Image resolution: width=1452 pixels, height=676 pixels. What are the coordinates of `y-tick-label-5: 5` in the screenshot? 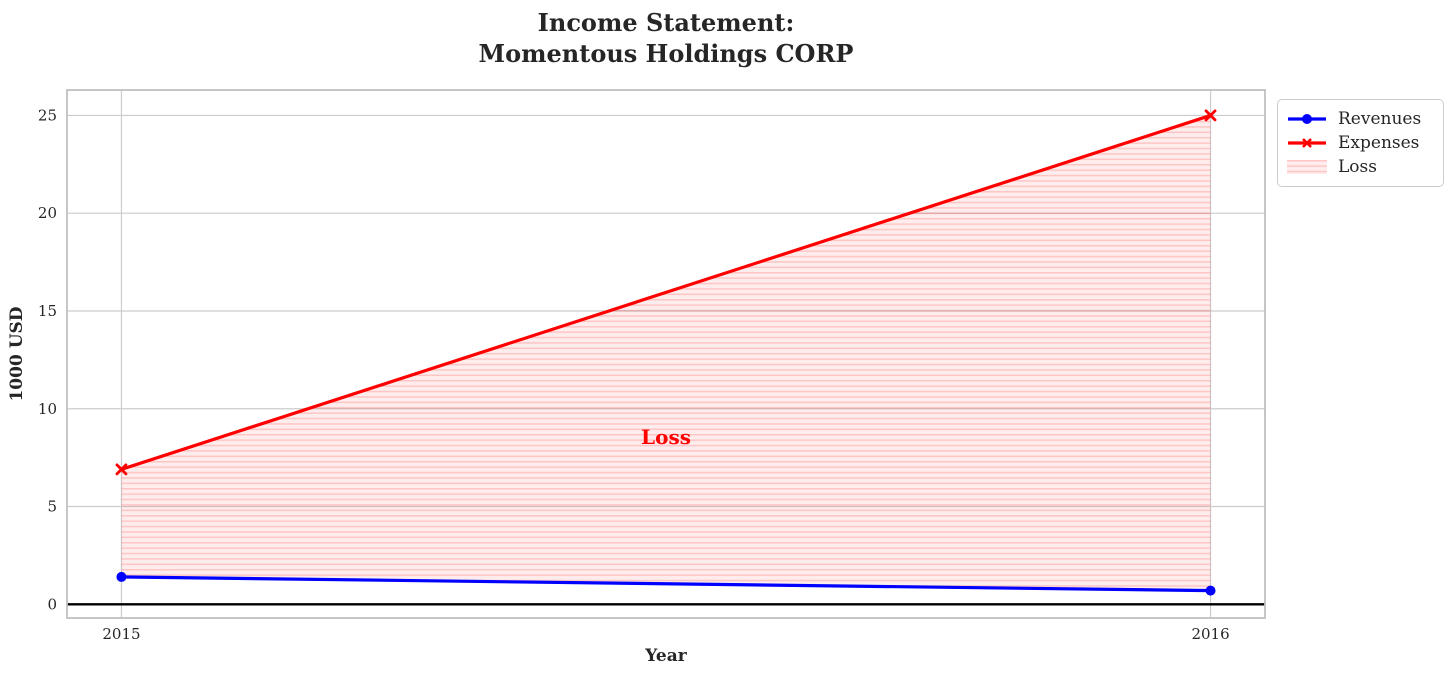 It's located at (52, 507).